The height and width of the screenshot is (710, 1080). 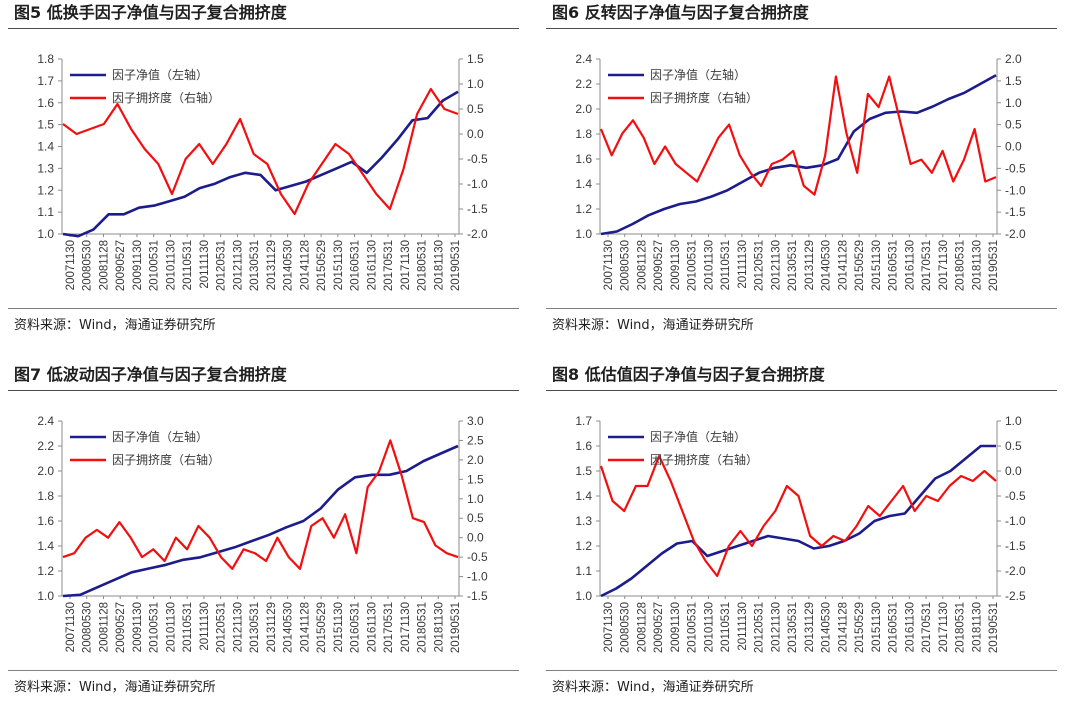 I want to click on left-tick-label: 2.4, so click(x=45, y=421).